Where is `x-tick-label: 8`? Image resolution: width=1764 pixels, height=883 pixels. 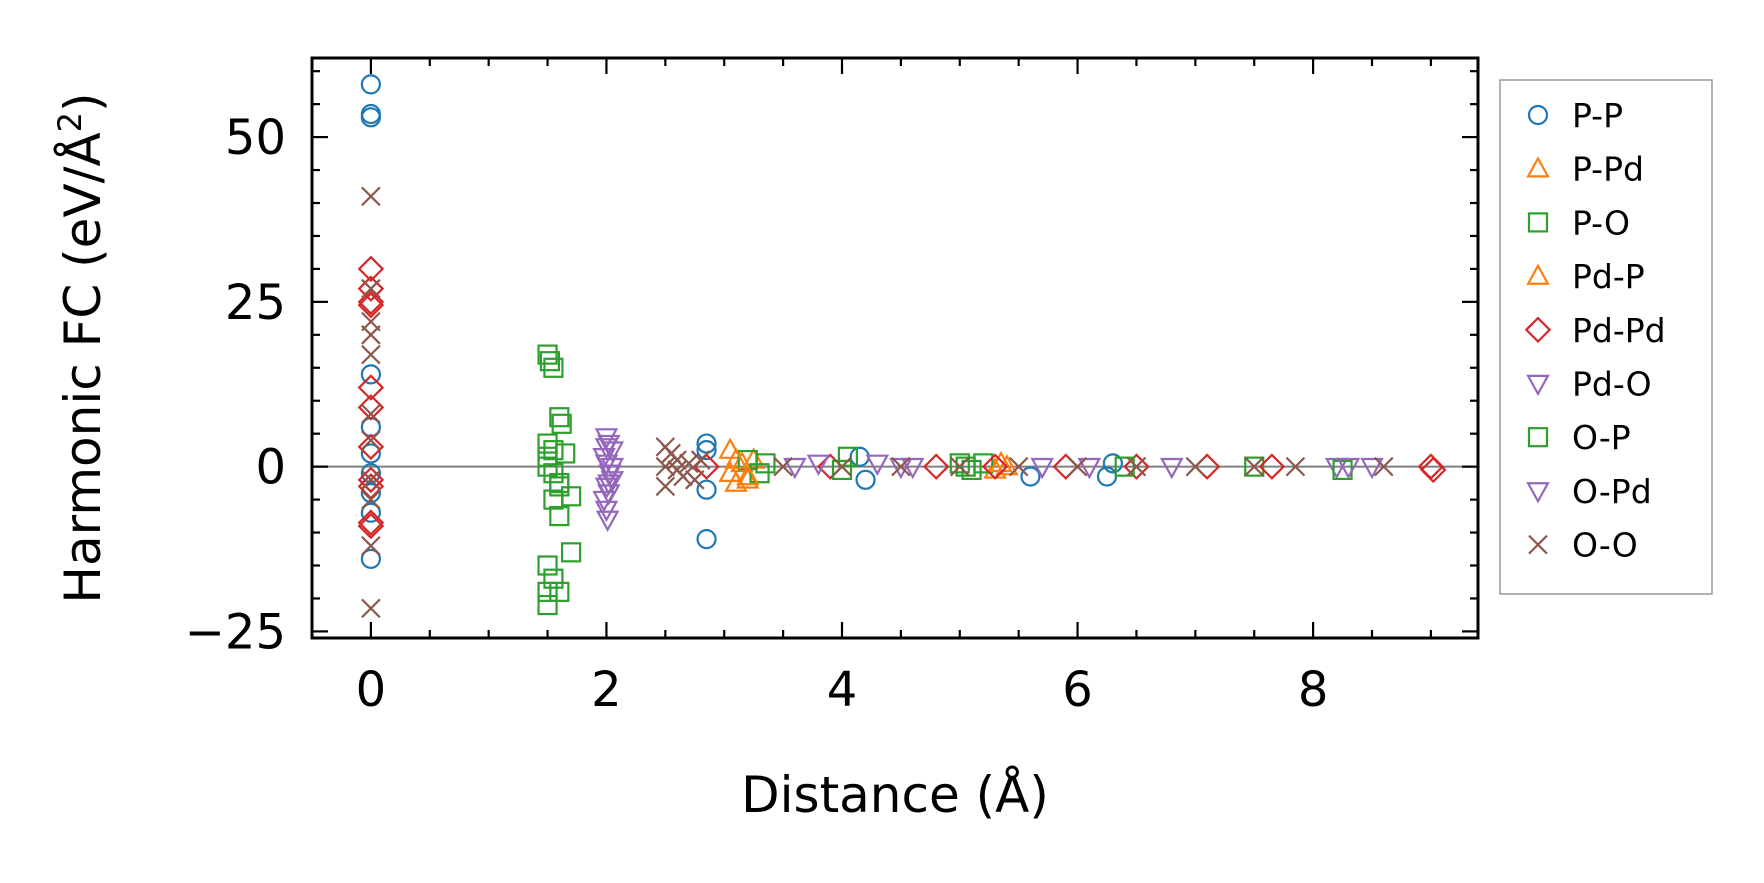
x-tick-label: 8 is located at coordinates (1313, 690).